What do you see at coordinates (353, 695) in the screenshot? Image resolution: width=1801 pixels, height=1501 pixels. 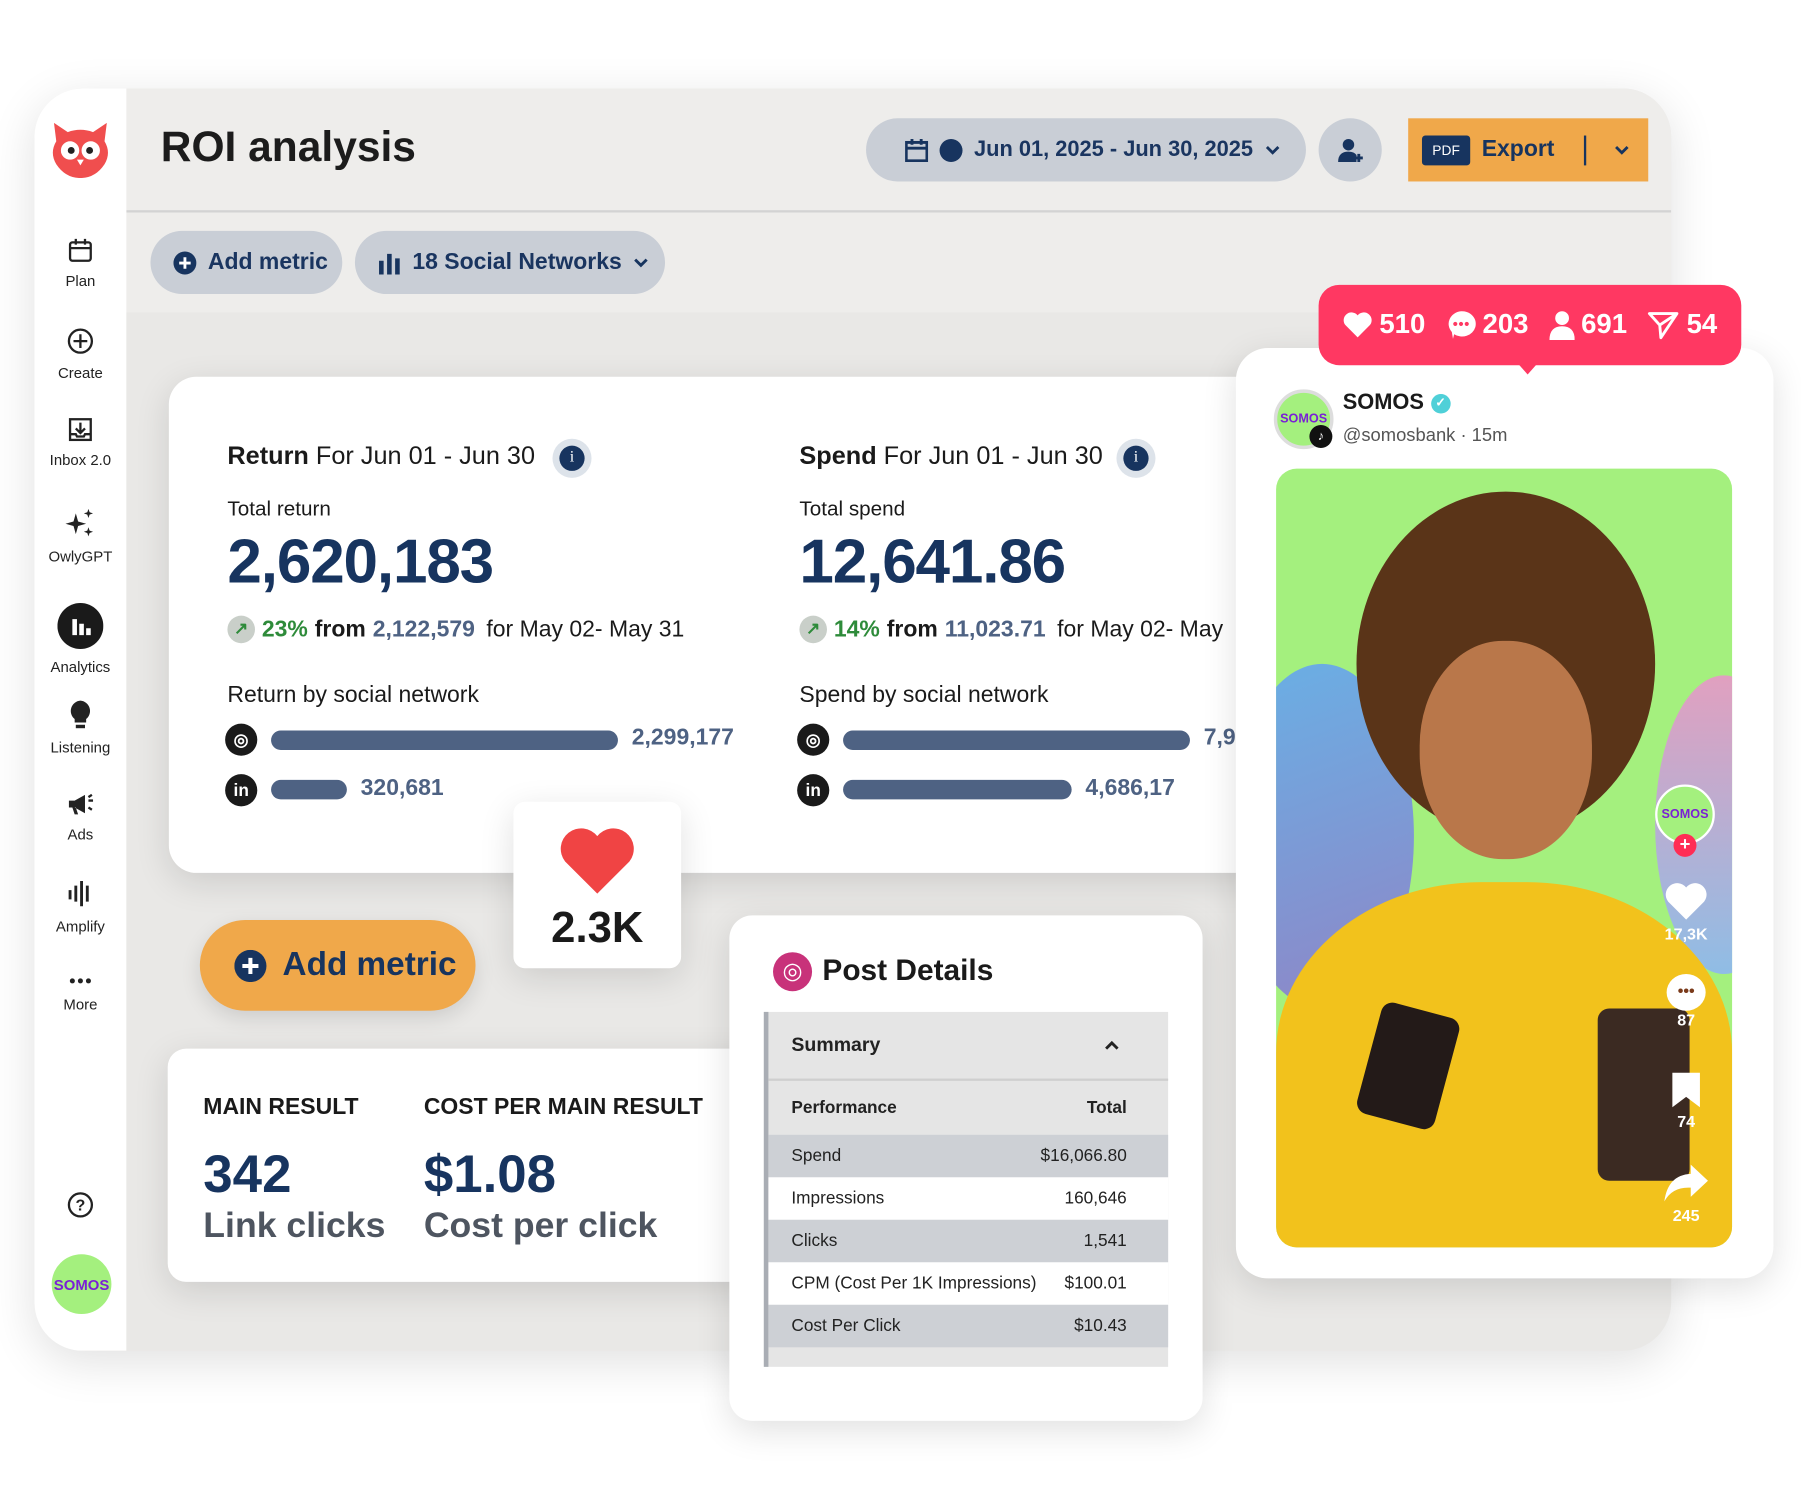 I see `return-by-network-label: Return by social network` at bounding box center [353, 695].